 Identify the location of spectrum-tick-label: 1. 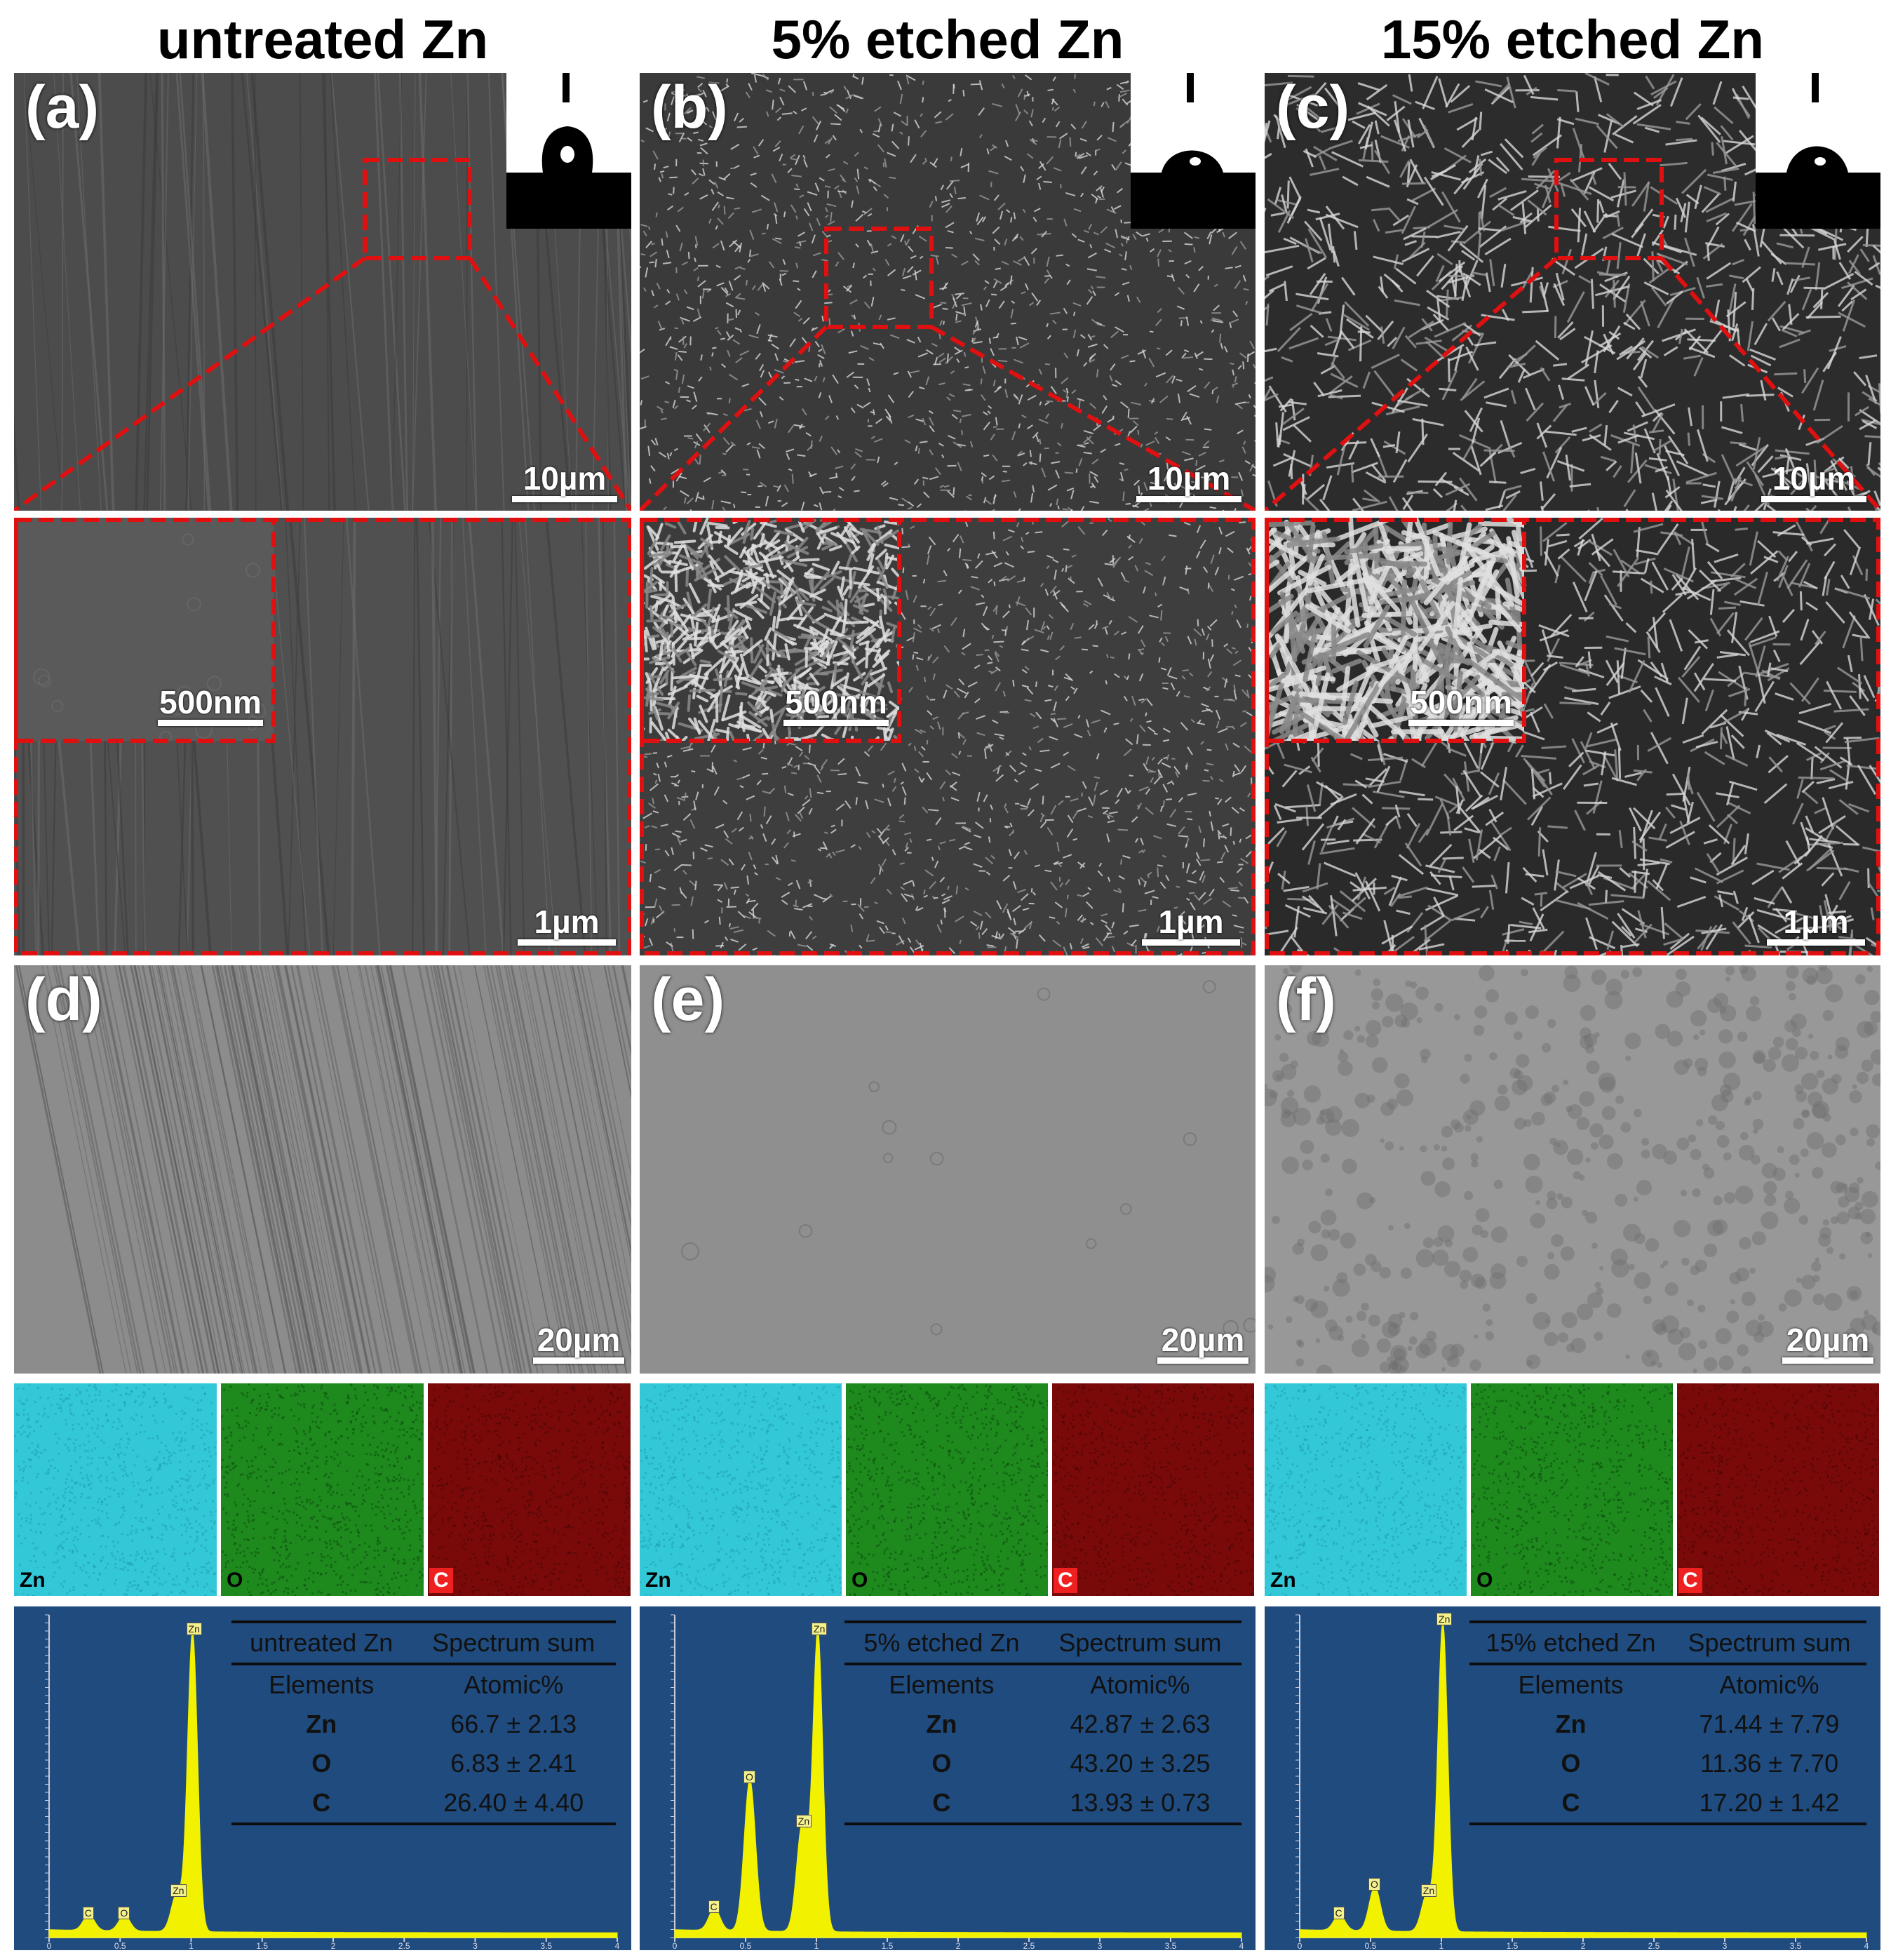
(1441, 1946).